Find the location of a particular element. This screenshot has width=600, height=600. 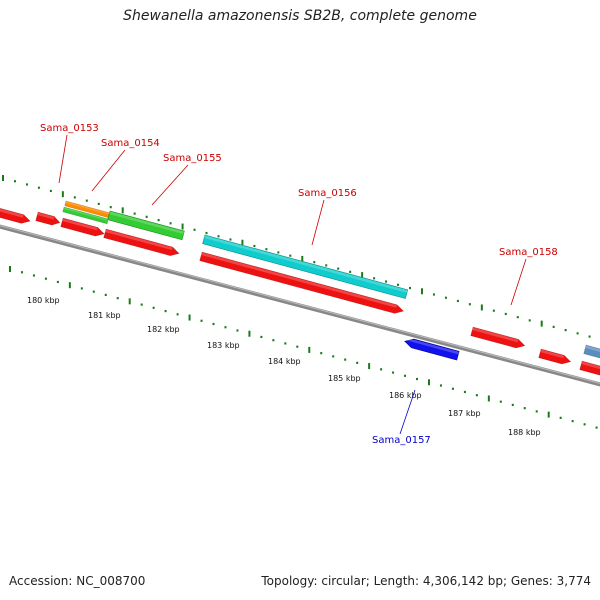

green-feature-sama-0155-highlight is located at coordinates (147, 223).